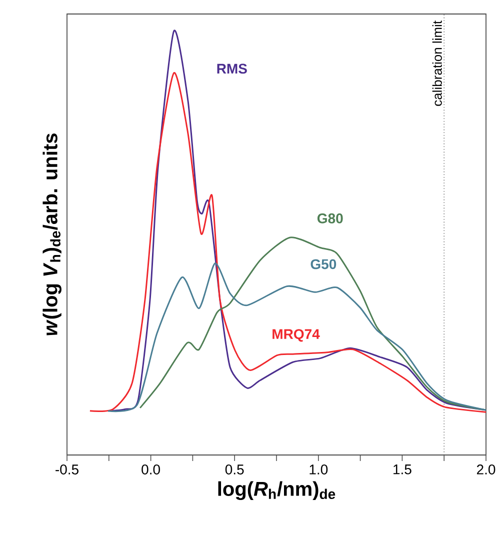 The height and width of the screenshot is (536, 502). Describe the element at coordinates (151, 469) in the screenshot. I see `x-tick-label: 0.0` at that location.